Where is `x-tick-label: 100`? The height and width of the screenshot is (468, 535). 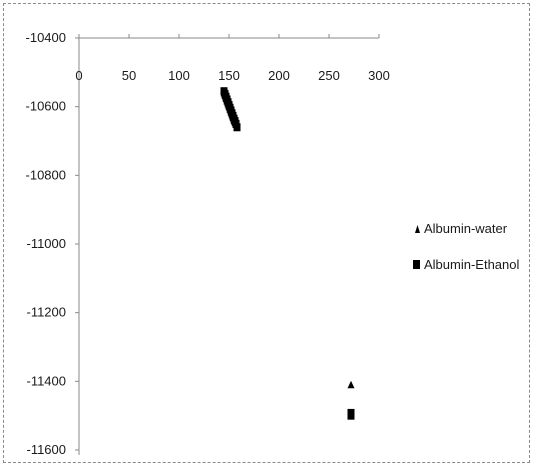 x-tick-label: 100 is located at coordinates (179, 75).